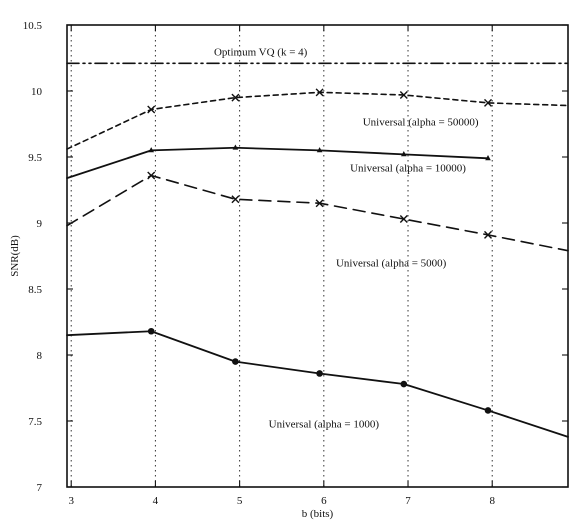 This screenshot has height=522, width=571. I want to click on universal-alpha-50000-marker-4-b, so click(403, 94).